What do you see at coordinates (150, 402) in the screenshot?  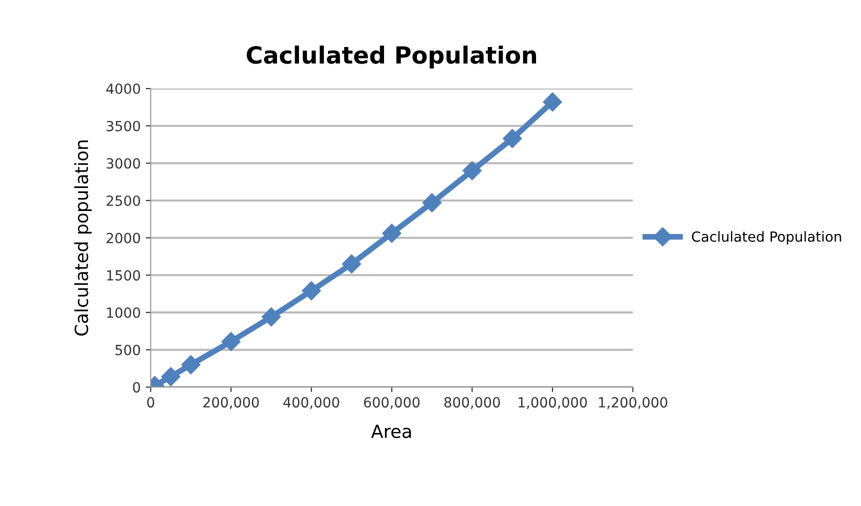 I see `x-tick-label: 0` at bounding box center [150, 402].